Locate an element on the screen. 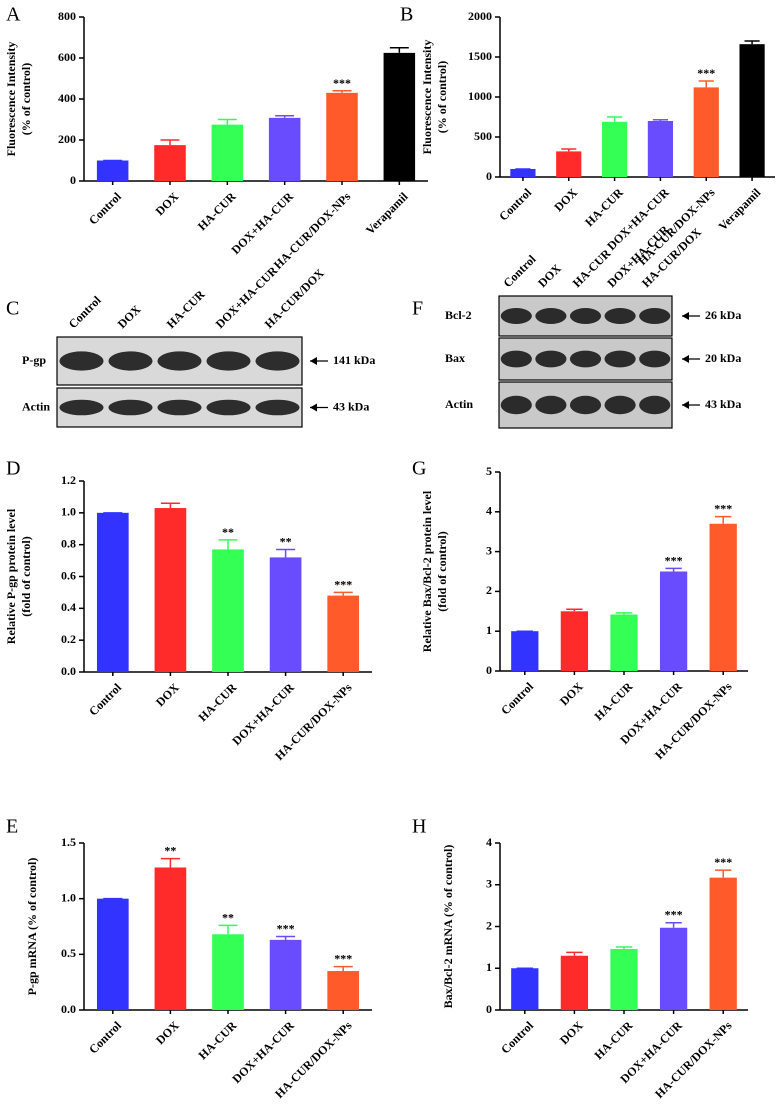  y-axis-label: Relative Bax/Bcl-2 protein level is located at coordinates (427, 571).